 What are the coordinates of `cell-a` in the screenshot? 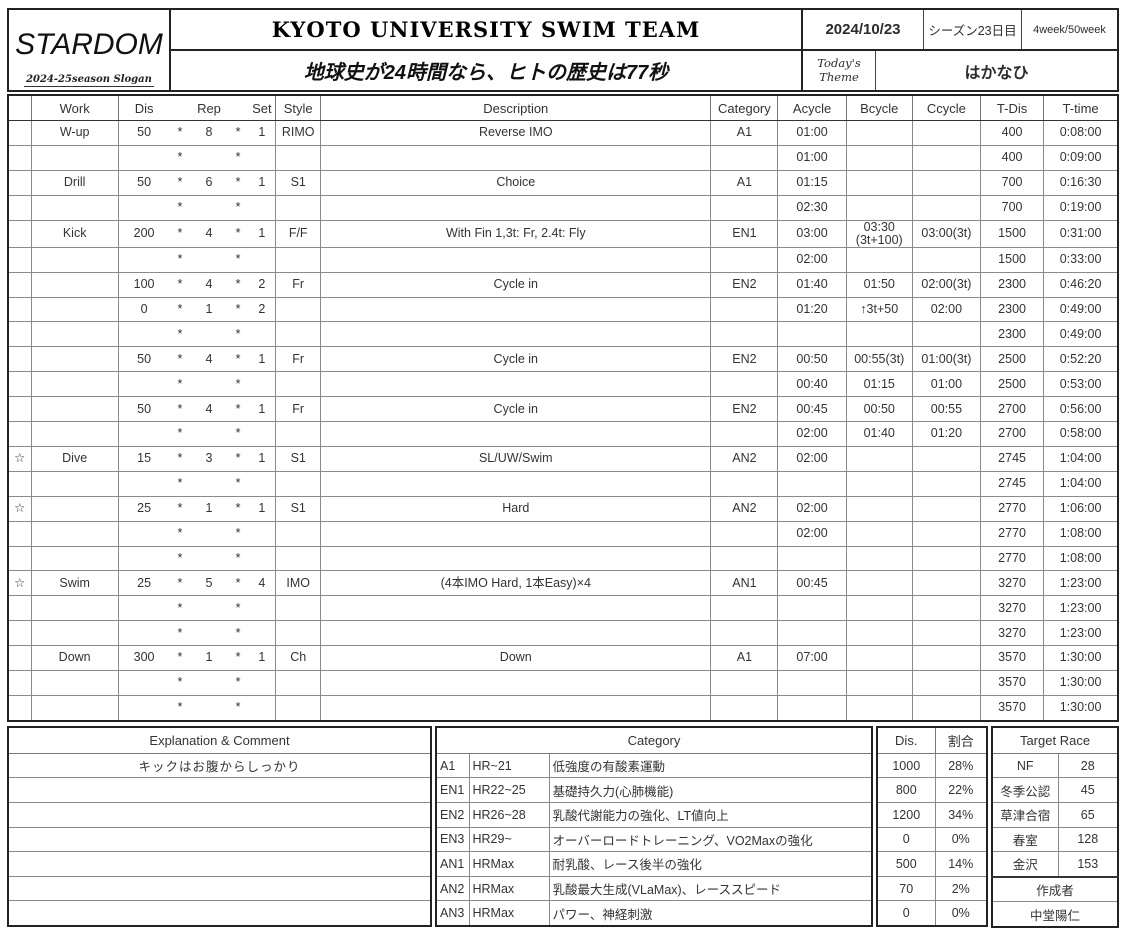 It's located at (812, 682).